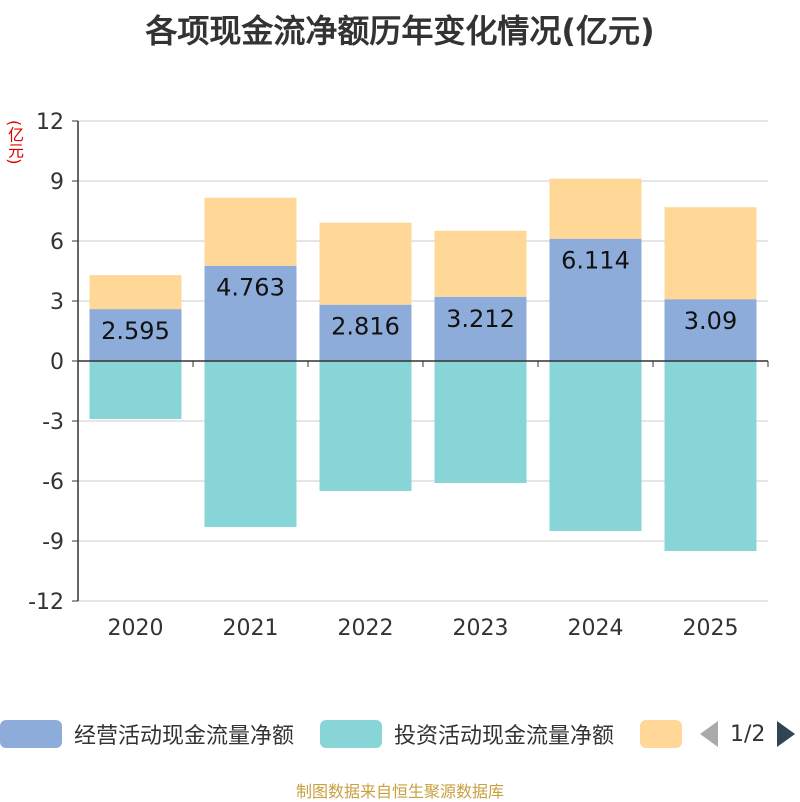  Describe the element at coordinates (31, 734) in the screenshot. I see `legend-swatch-operating` at that location.